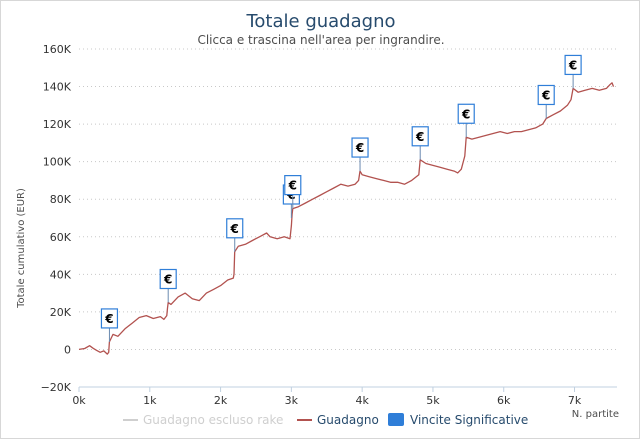 This screenshot has height=440, width=640. I want to click on legend-label-guadagno: Guadagno, so click(348, 420).